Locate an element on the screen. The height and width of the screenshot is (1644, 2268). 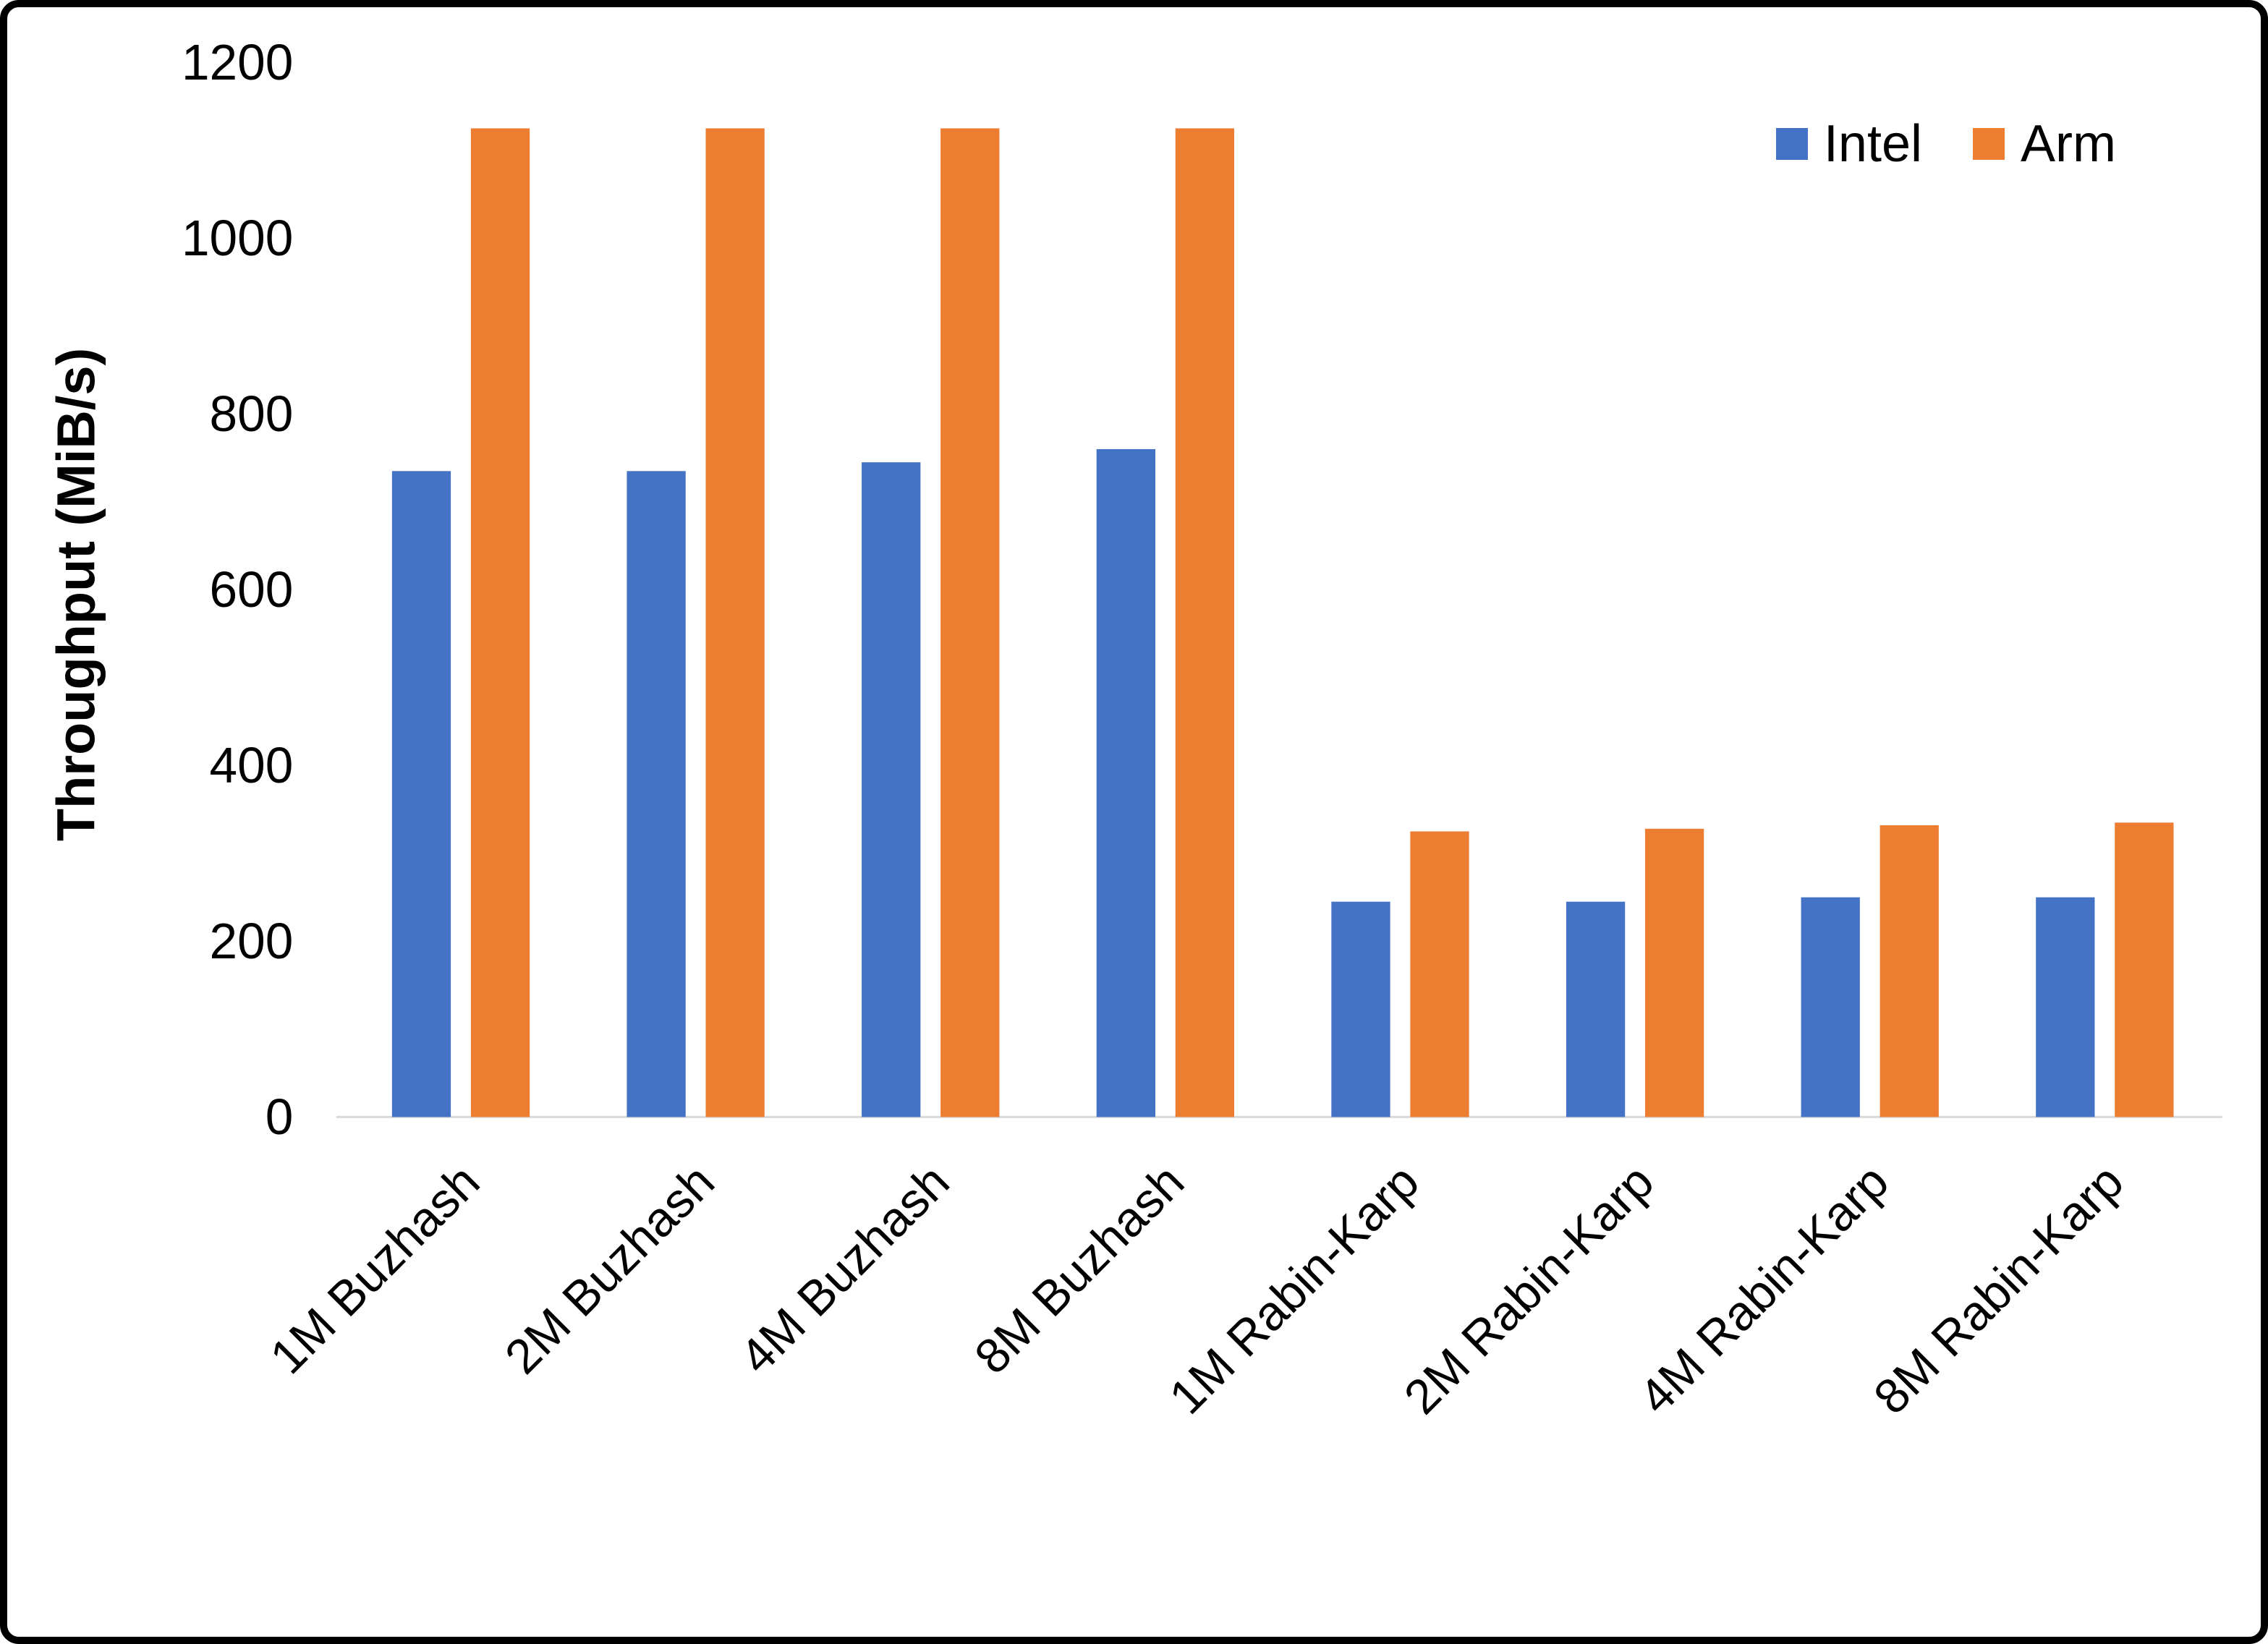
bar-arm-4m-buzhash is located at coordinates (970, 622).